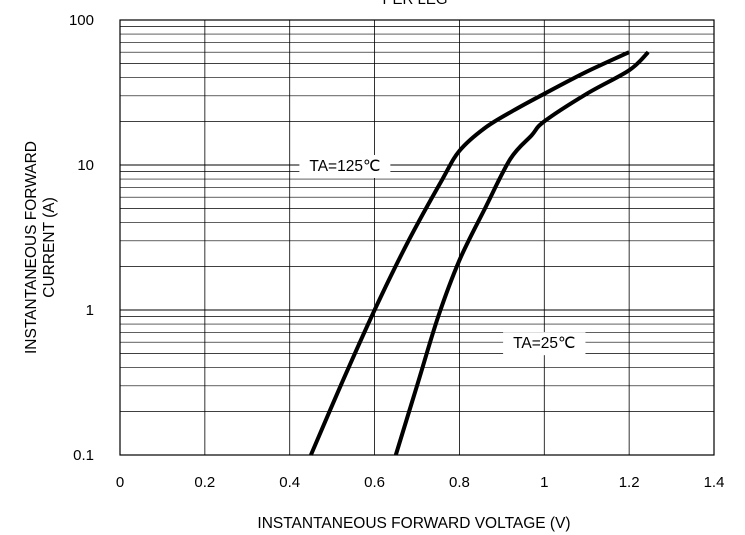  What do you see at coordinates (629, 482) in the screenshot?
I see `x-tick-label: 1.2` at bounding box center [629, 482].